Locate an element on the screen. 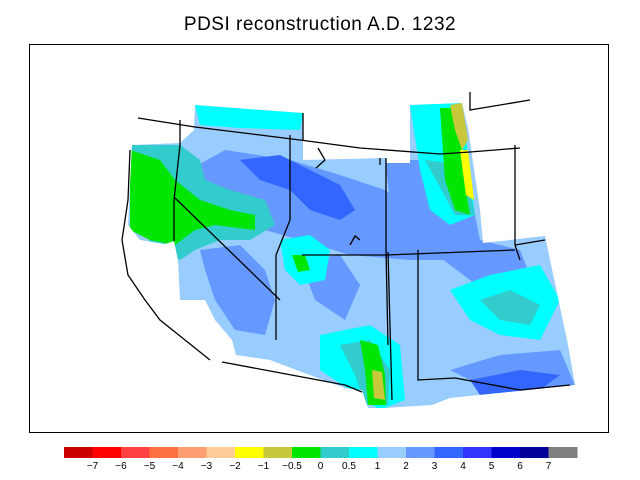 The height and width of the screenshot is (480, 640). field-medium-blue-west is located at coordinates (237, 290).